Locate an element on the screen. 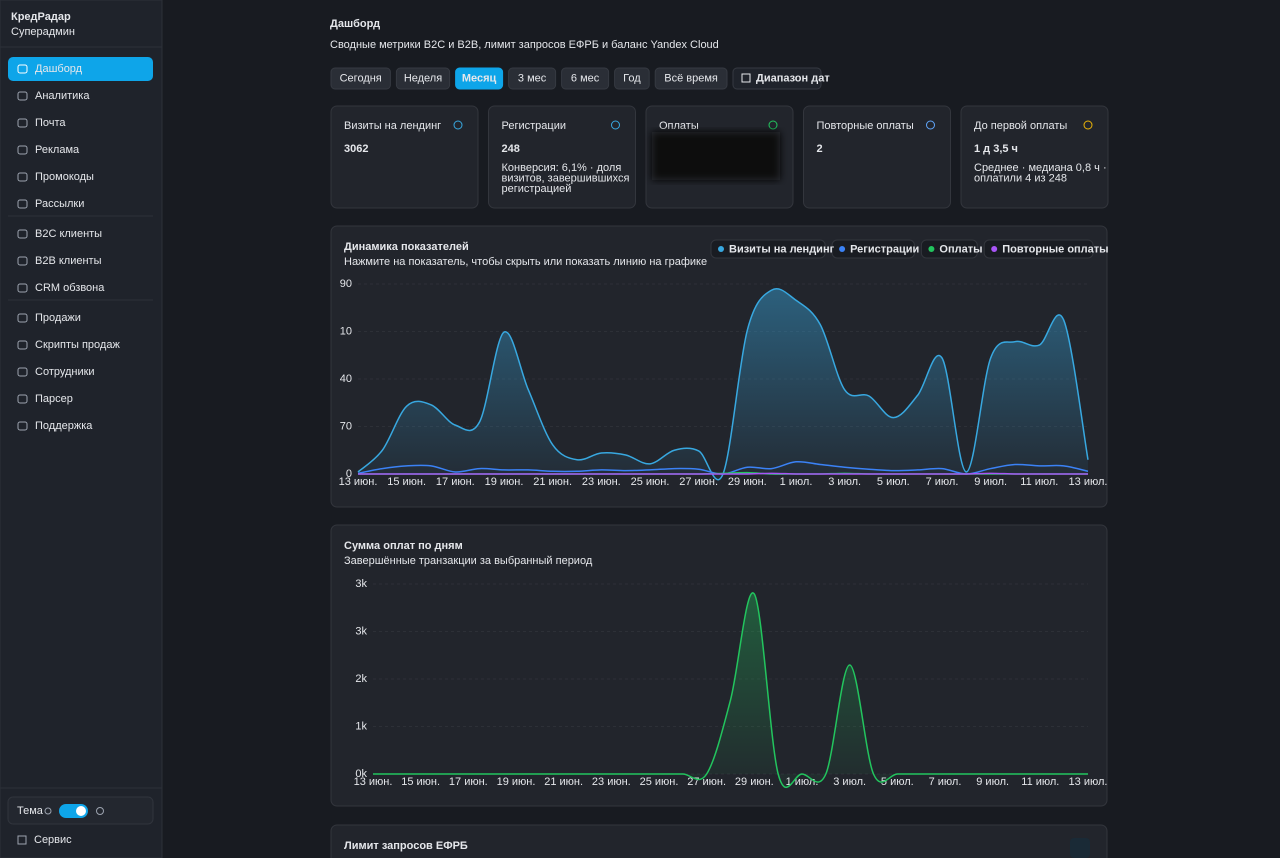  series-line is located at coordinates (723, 384).